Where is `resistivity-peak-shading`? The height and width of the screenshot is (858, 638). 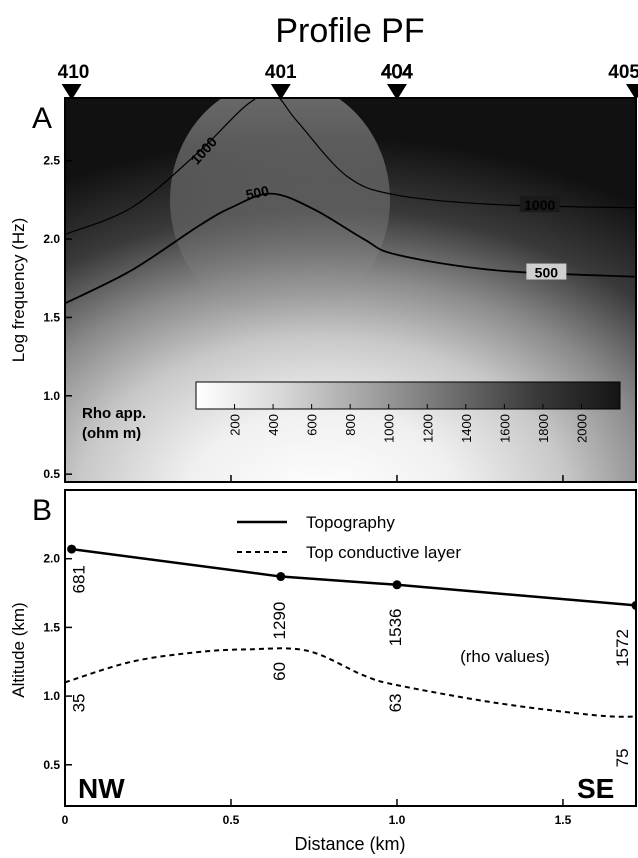
resistivity-peak-shading is located at coordinates (280, 209).